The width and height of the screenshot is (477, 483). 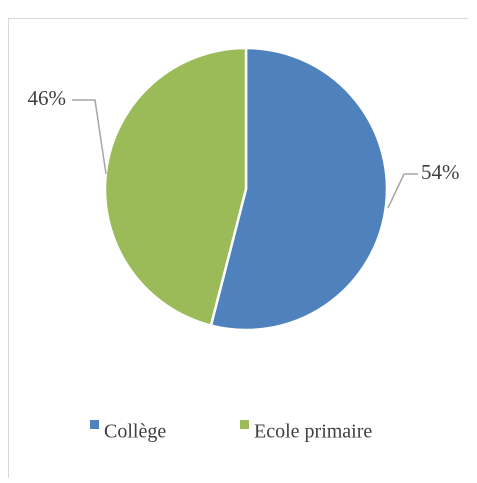 I want to click on data-label-1: 54%, so click(x=440, y=172).